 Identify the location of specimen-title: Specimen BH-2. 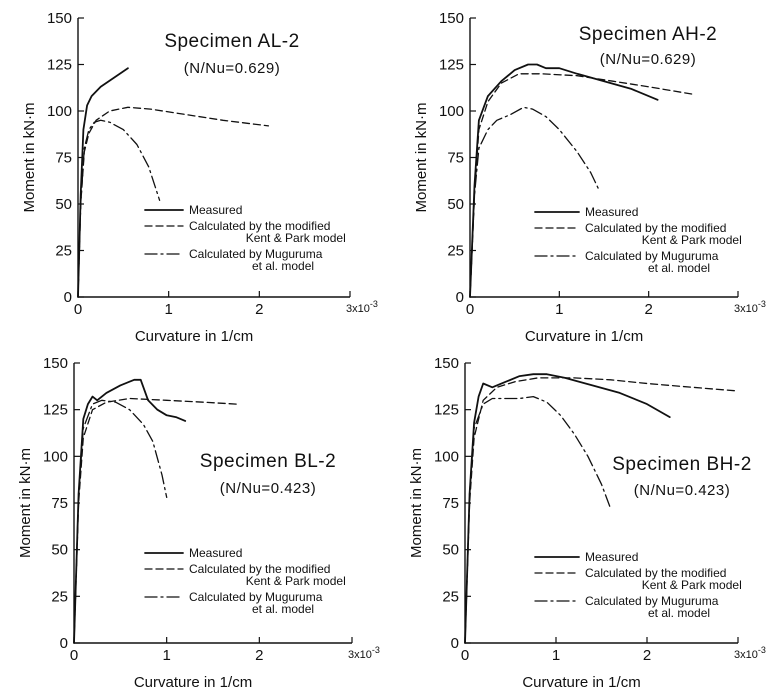
(682, 464).